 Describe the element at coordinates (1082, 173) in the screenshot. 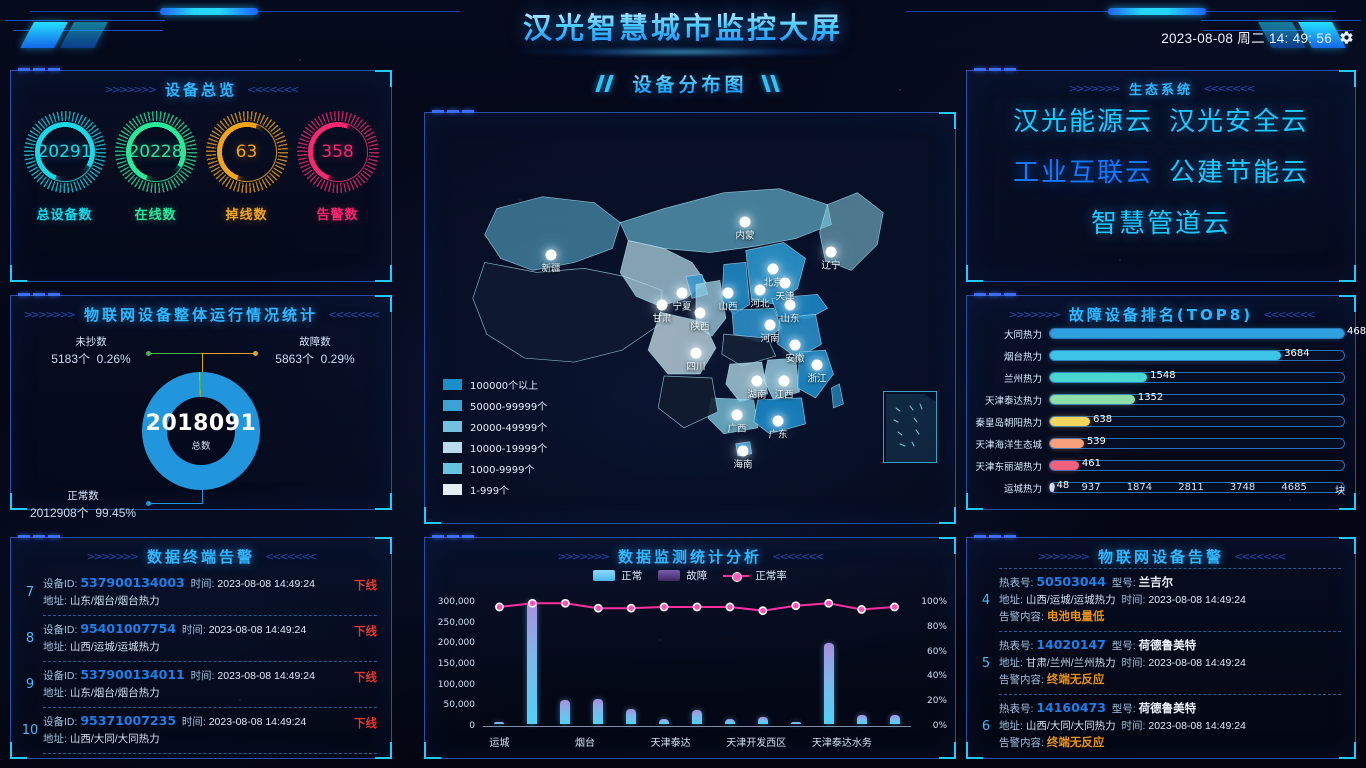

I see `ecosystem-item: 工业互联云` at that location.